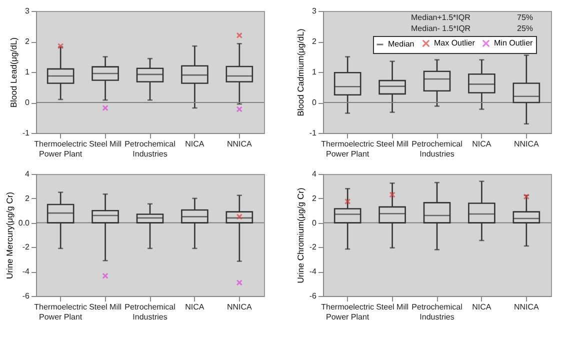 This screenshot has width=580, height=346. What do you see at coordinates (13, 72) in the screenshot?
I see `y-axis-title: Blood Lead(μg/dL)` at bounding box center [13, 72].